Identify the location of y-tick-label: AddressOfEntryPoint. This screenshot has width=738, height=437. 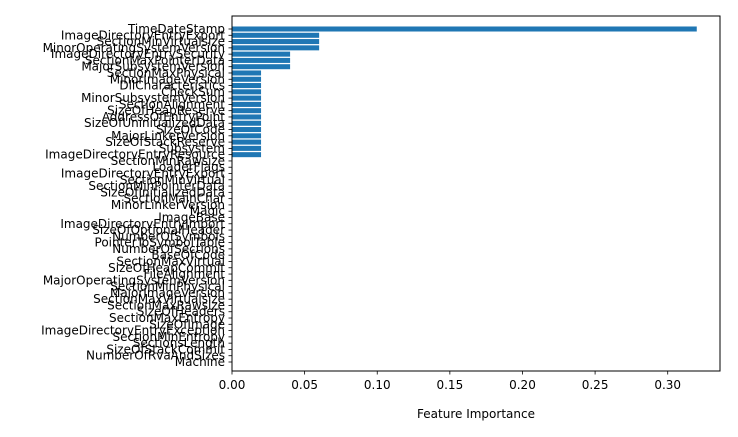
(163, 117).